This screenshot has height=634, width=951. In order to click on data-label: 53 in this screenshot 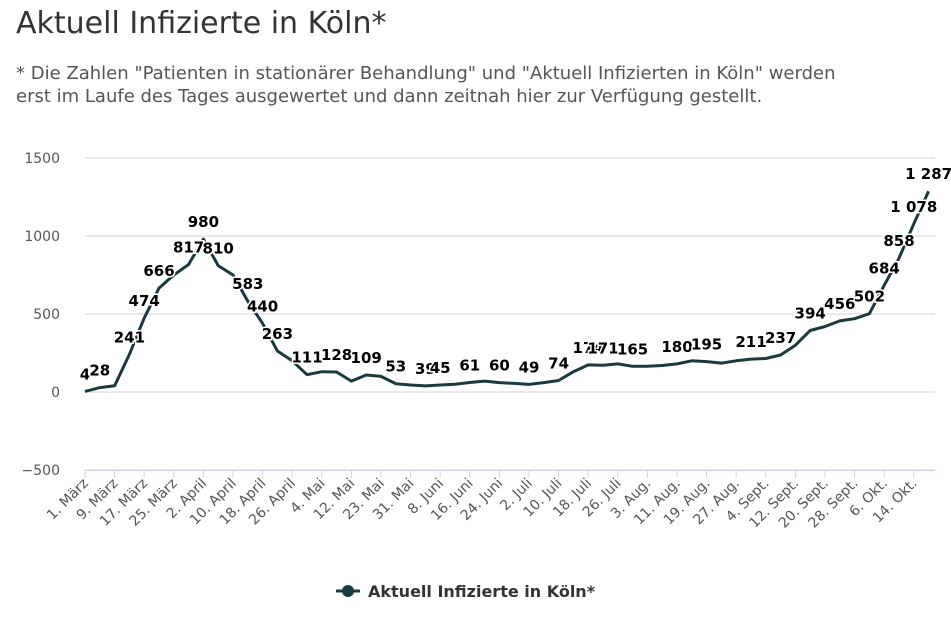, I will do `click(395, 367)`.